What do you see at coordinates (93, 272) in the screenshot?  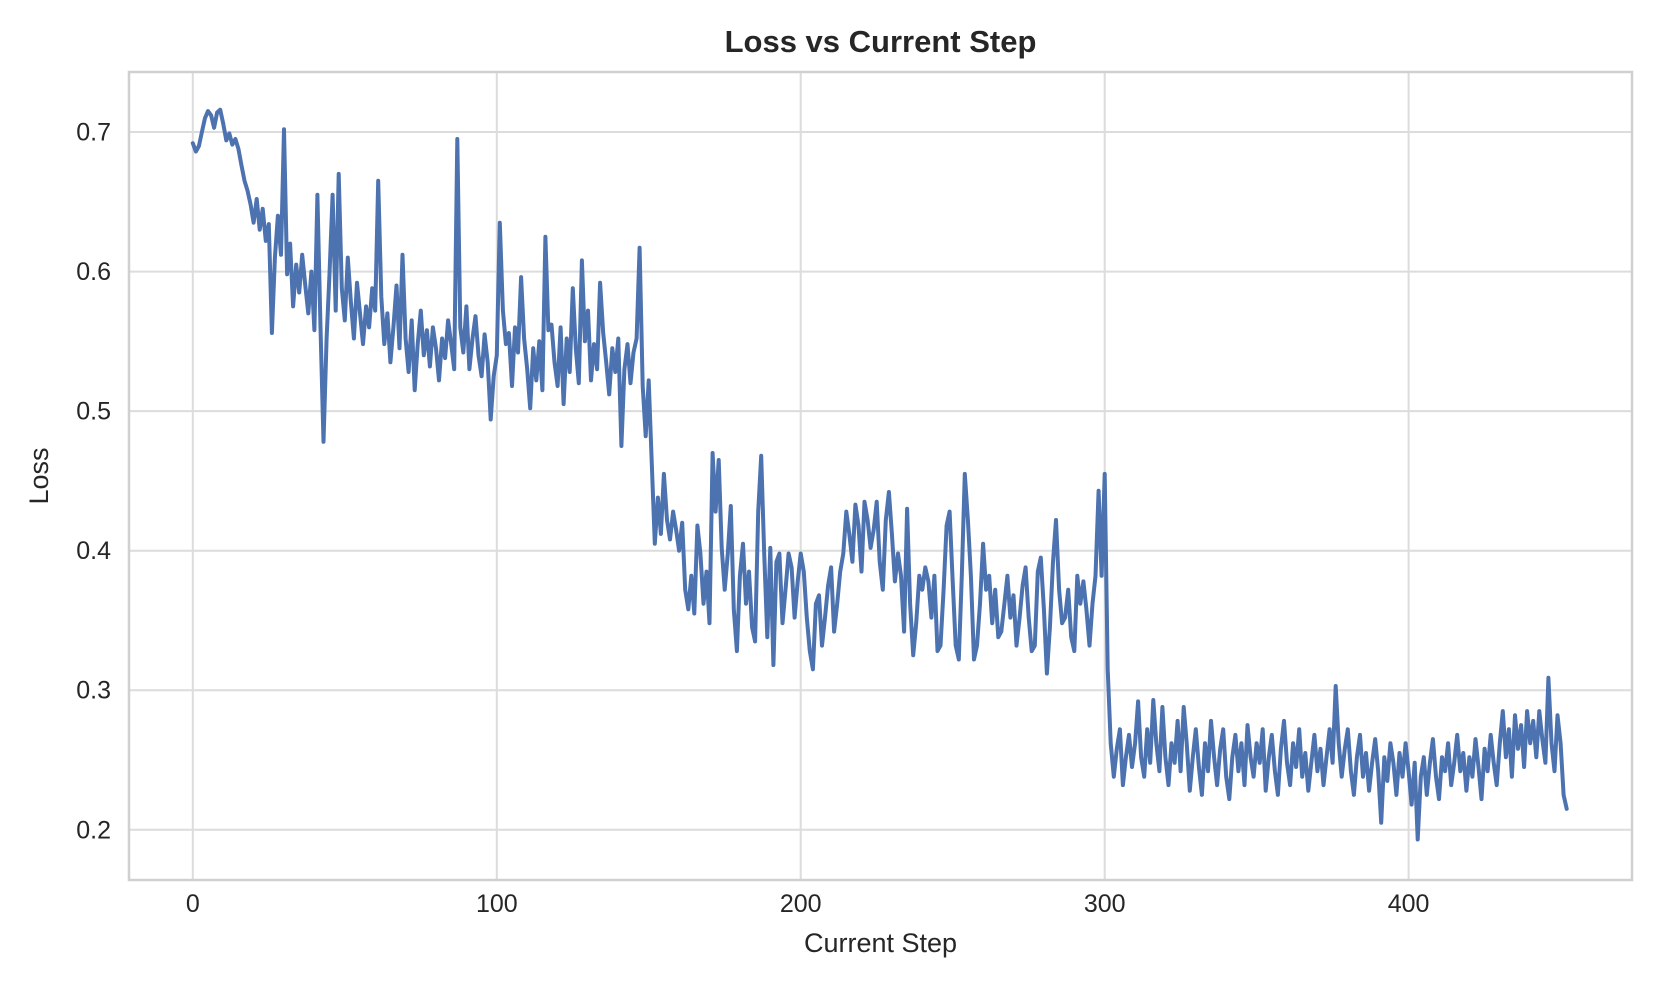 I see `y-tick-label: 0.6` at bounding box center [93, 272].